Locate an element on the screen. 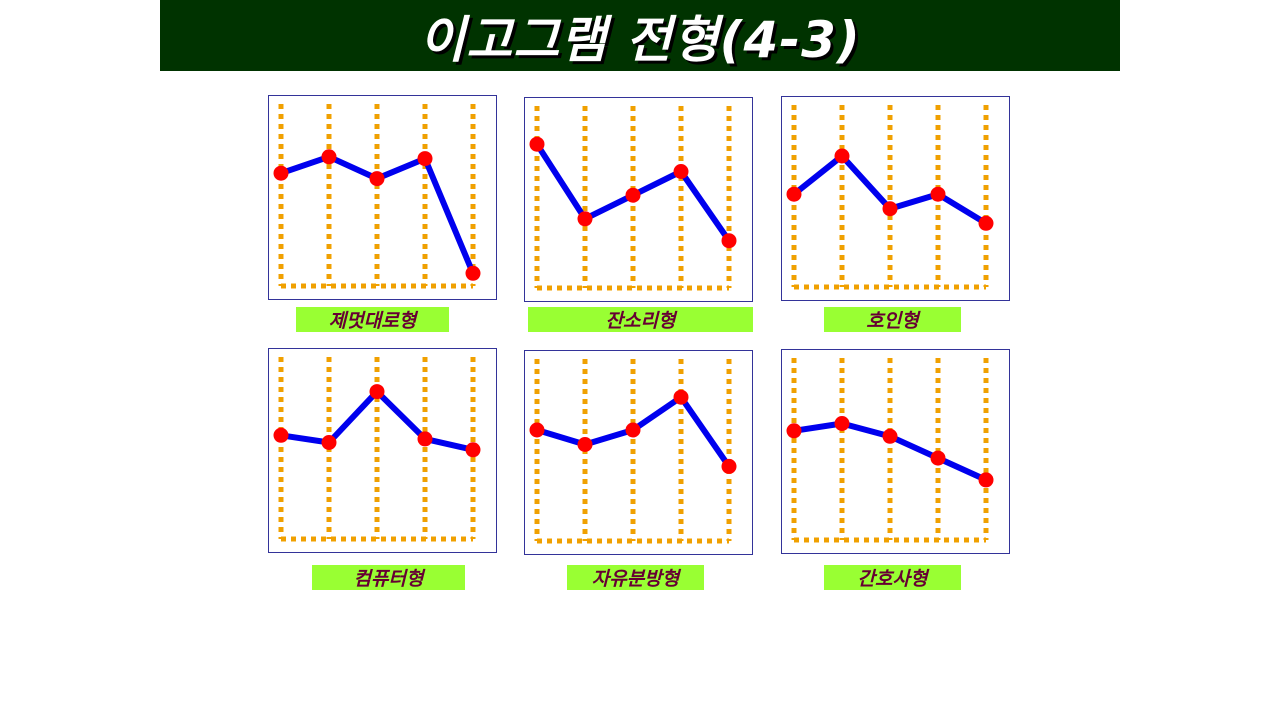 The height and width of the screenshot is (720, 1280). chart-label-3: 호인형 is located at coordinates (892, 319).